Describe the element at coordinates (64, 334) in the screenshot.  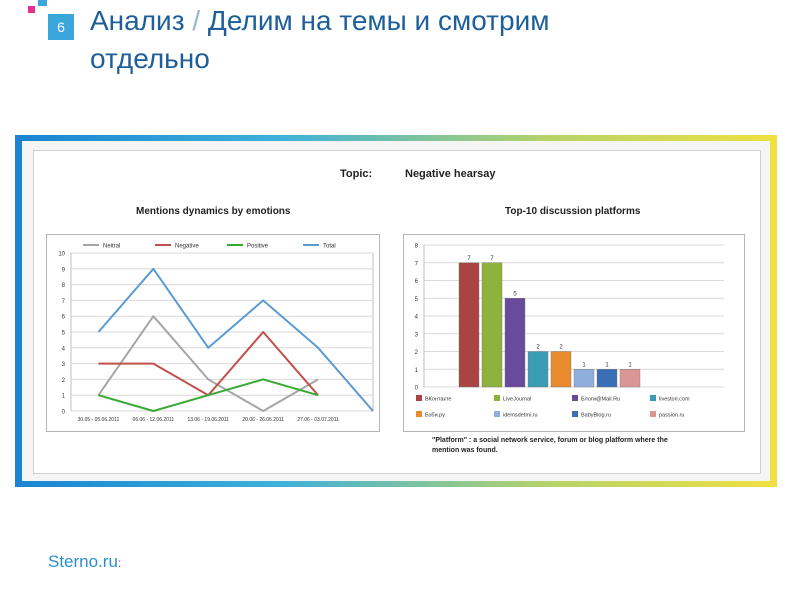
I see `line-y-tick-label: 5` at that location.